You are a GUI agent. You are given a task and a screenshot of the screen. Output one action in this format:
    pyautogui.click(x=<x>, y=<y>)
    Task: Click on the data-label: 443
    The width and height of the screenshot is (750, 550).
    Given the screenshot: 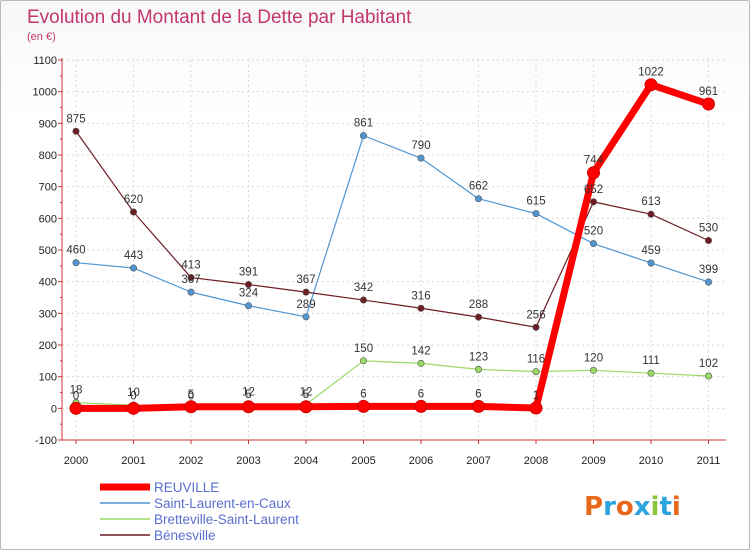 What is the action you would take?
    pyautogui.click(x=133, y=256)
    